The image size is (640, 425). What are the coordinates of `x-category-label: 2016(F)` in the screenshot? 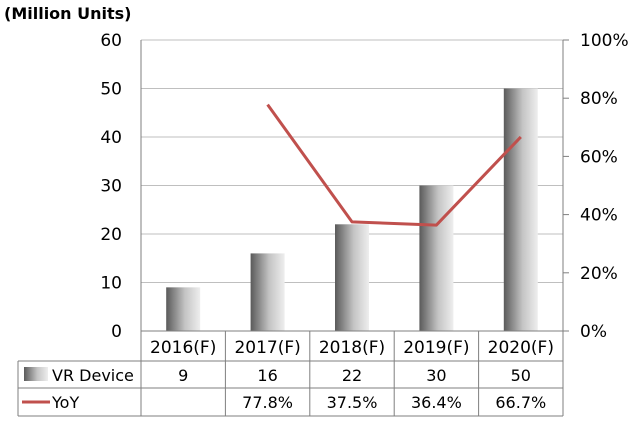 It's located at (183, 348).